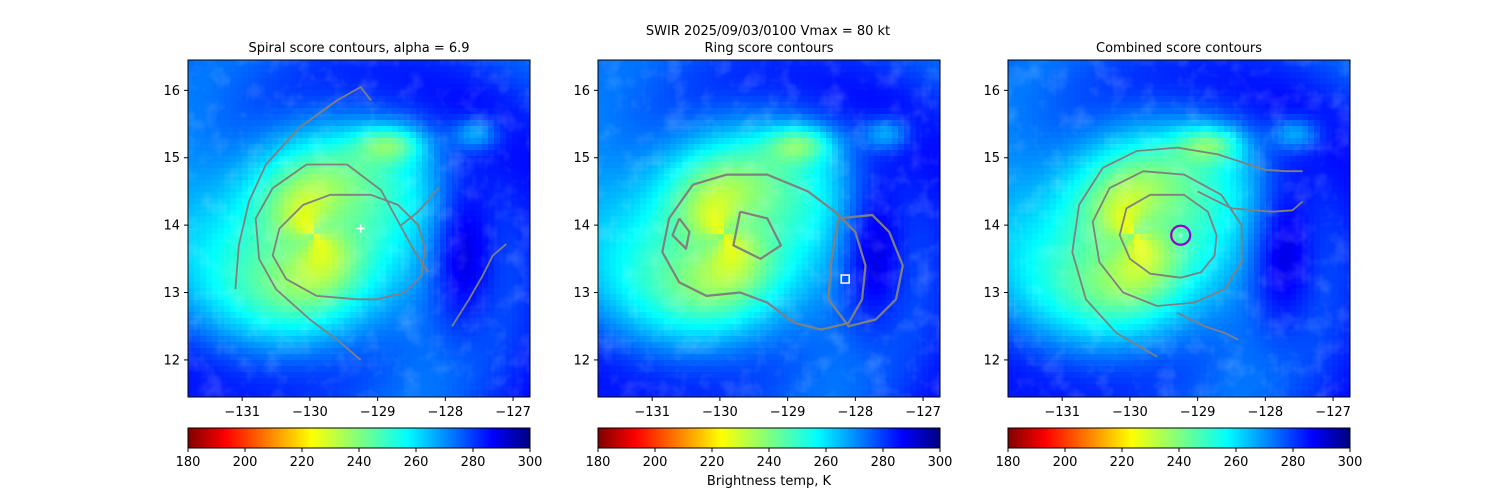 This screenshot has height=500, width=1500. I want to click on colorbar-label: Brightness temp, K, so click(769, 481).